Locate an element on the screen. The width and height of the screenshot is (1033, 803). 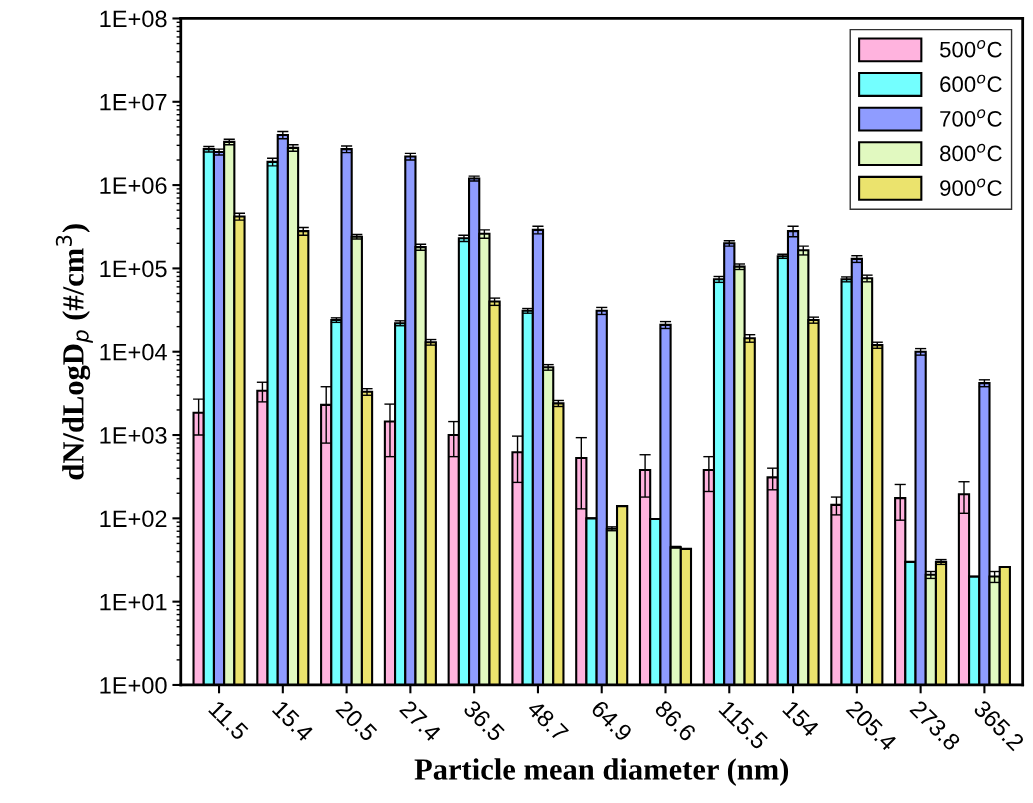
y-tick-label: 1E+03 is located at coordinates (133, 435).